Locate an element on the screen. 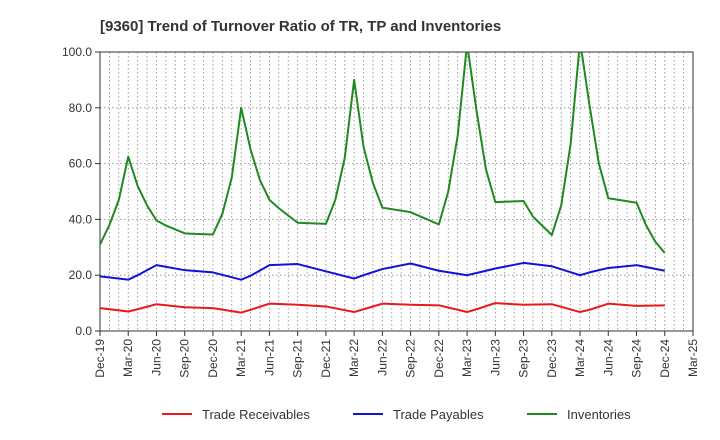  y-axis: 0.0 20.0 40.0 60.0 80.0 100.0 is located at coordinates (81, 191).